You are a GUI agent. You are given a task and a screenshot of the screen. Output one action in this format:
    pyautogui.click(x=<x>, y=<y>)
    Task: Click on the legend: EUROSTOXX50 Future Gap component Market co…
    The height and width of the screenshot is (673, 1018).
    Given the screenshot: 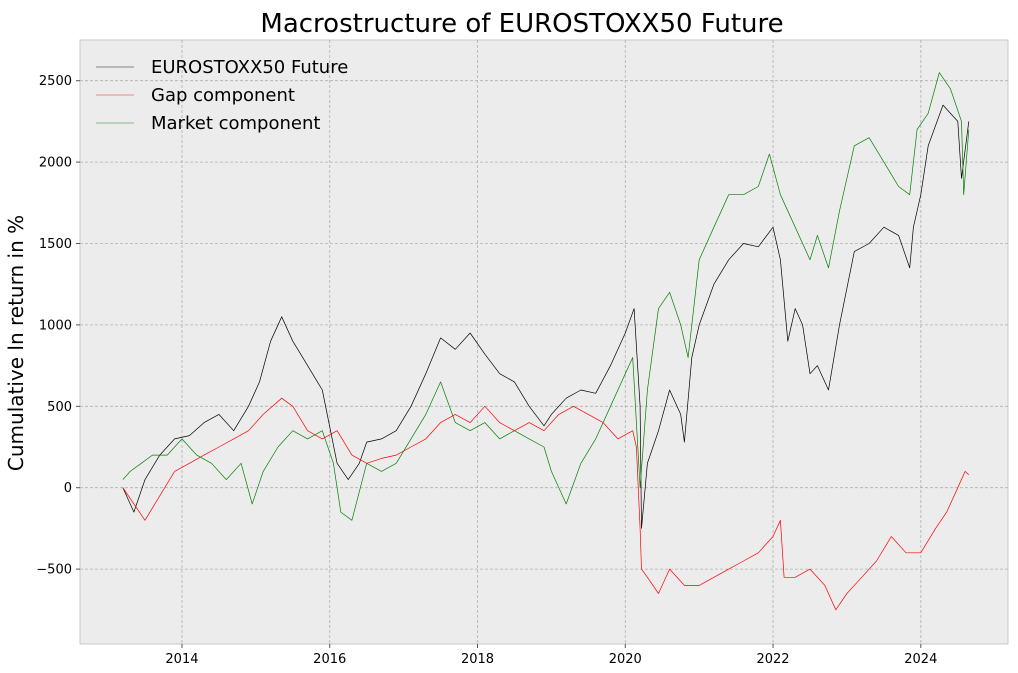 What is the action you would take?
    pyautogui.click(x=222, y=95)
    